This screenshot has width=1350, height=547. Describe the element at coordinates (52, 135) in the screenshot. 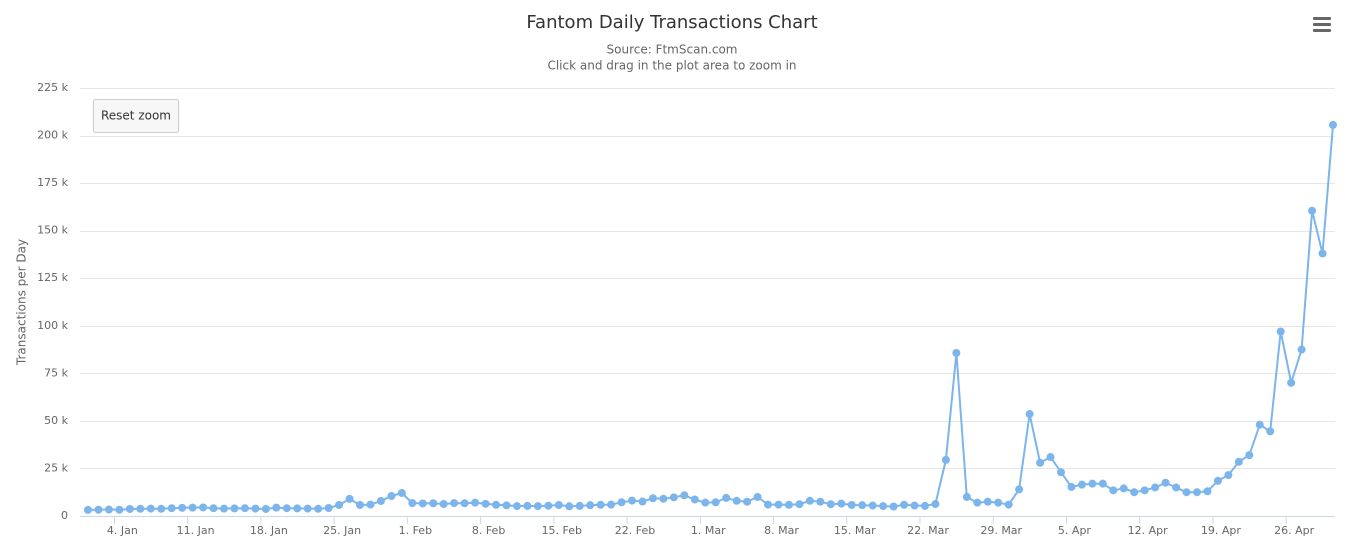

I see `y-tick-label: 200 k` at that location.